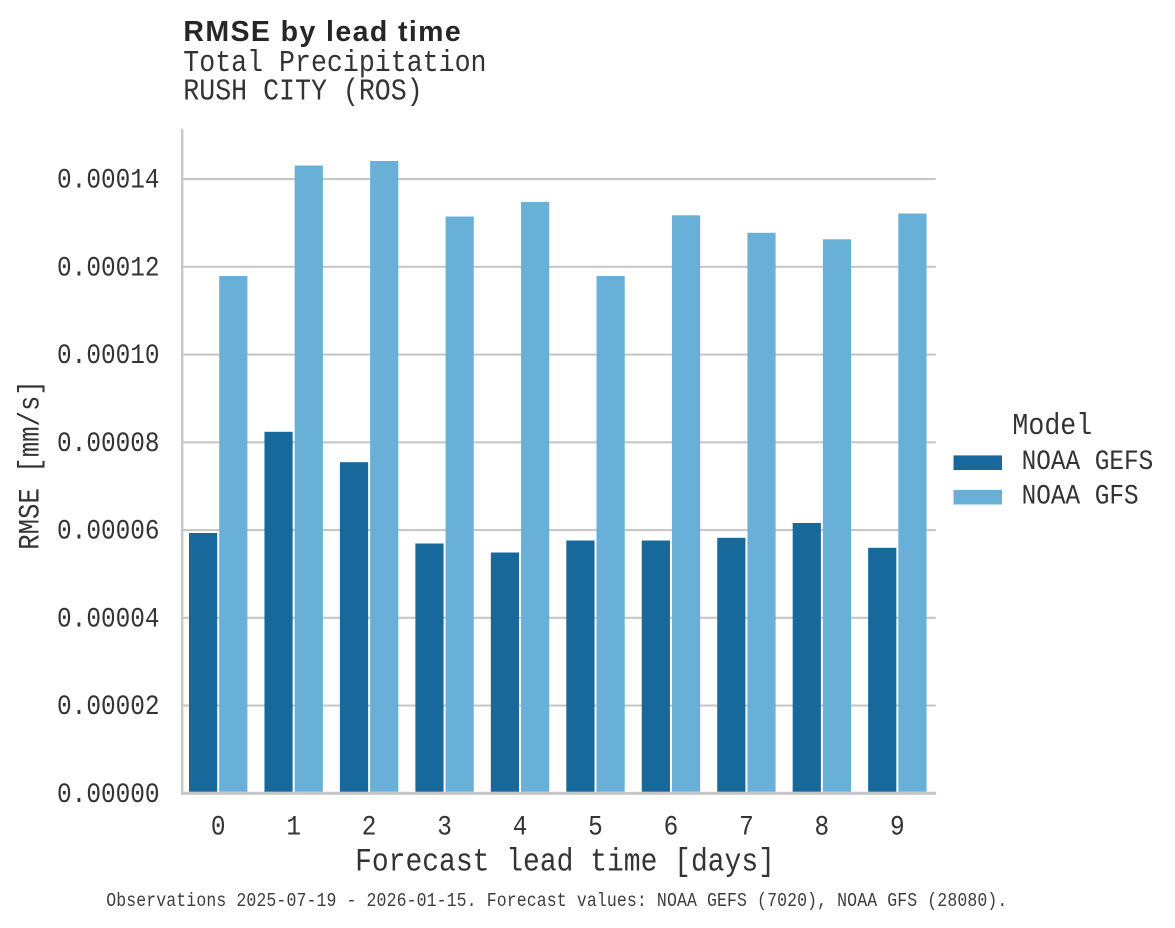 This screenshot has height=928, width=1175. What do you see at coordinates (218, 827) in the screenshot?
I see `svg-text: 0` at bounding box center [218, 827].